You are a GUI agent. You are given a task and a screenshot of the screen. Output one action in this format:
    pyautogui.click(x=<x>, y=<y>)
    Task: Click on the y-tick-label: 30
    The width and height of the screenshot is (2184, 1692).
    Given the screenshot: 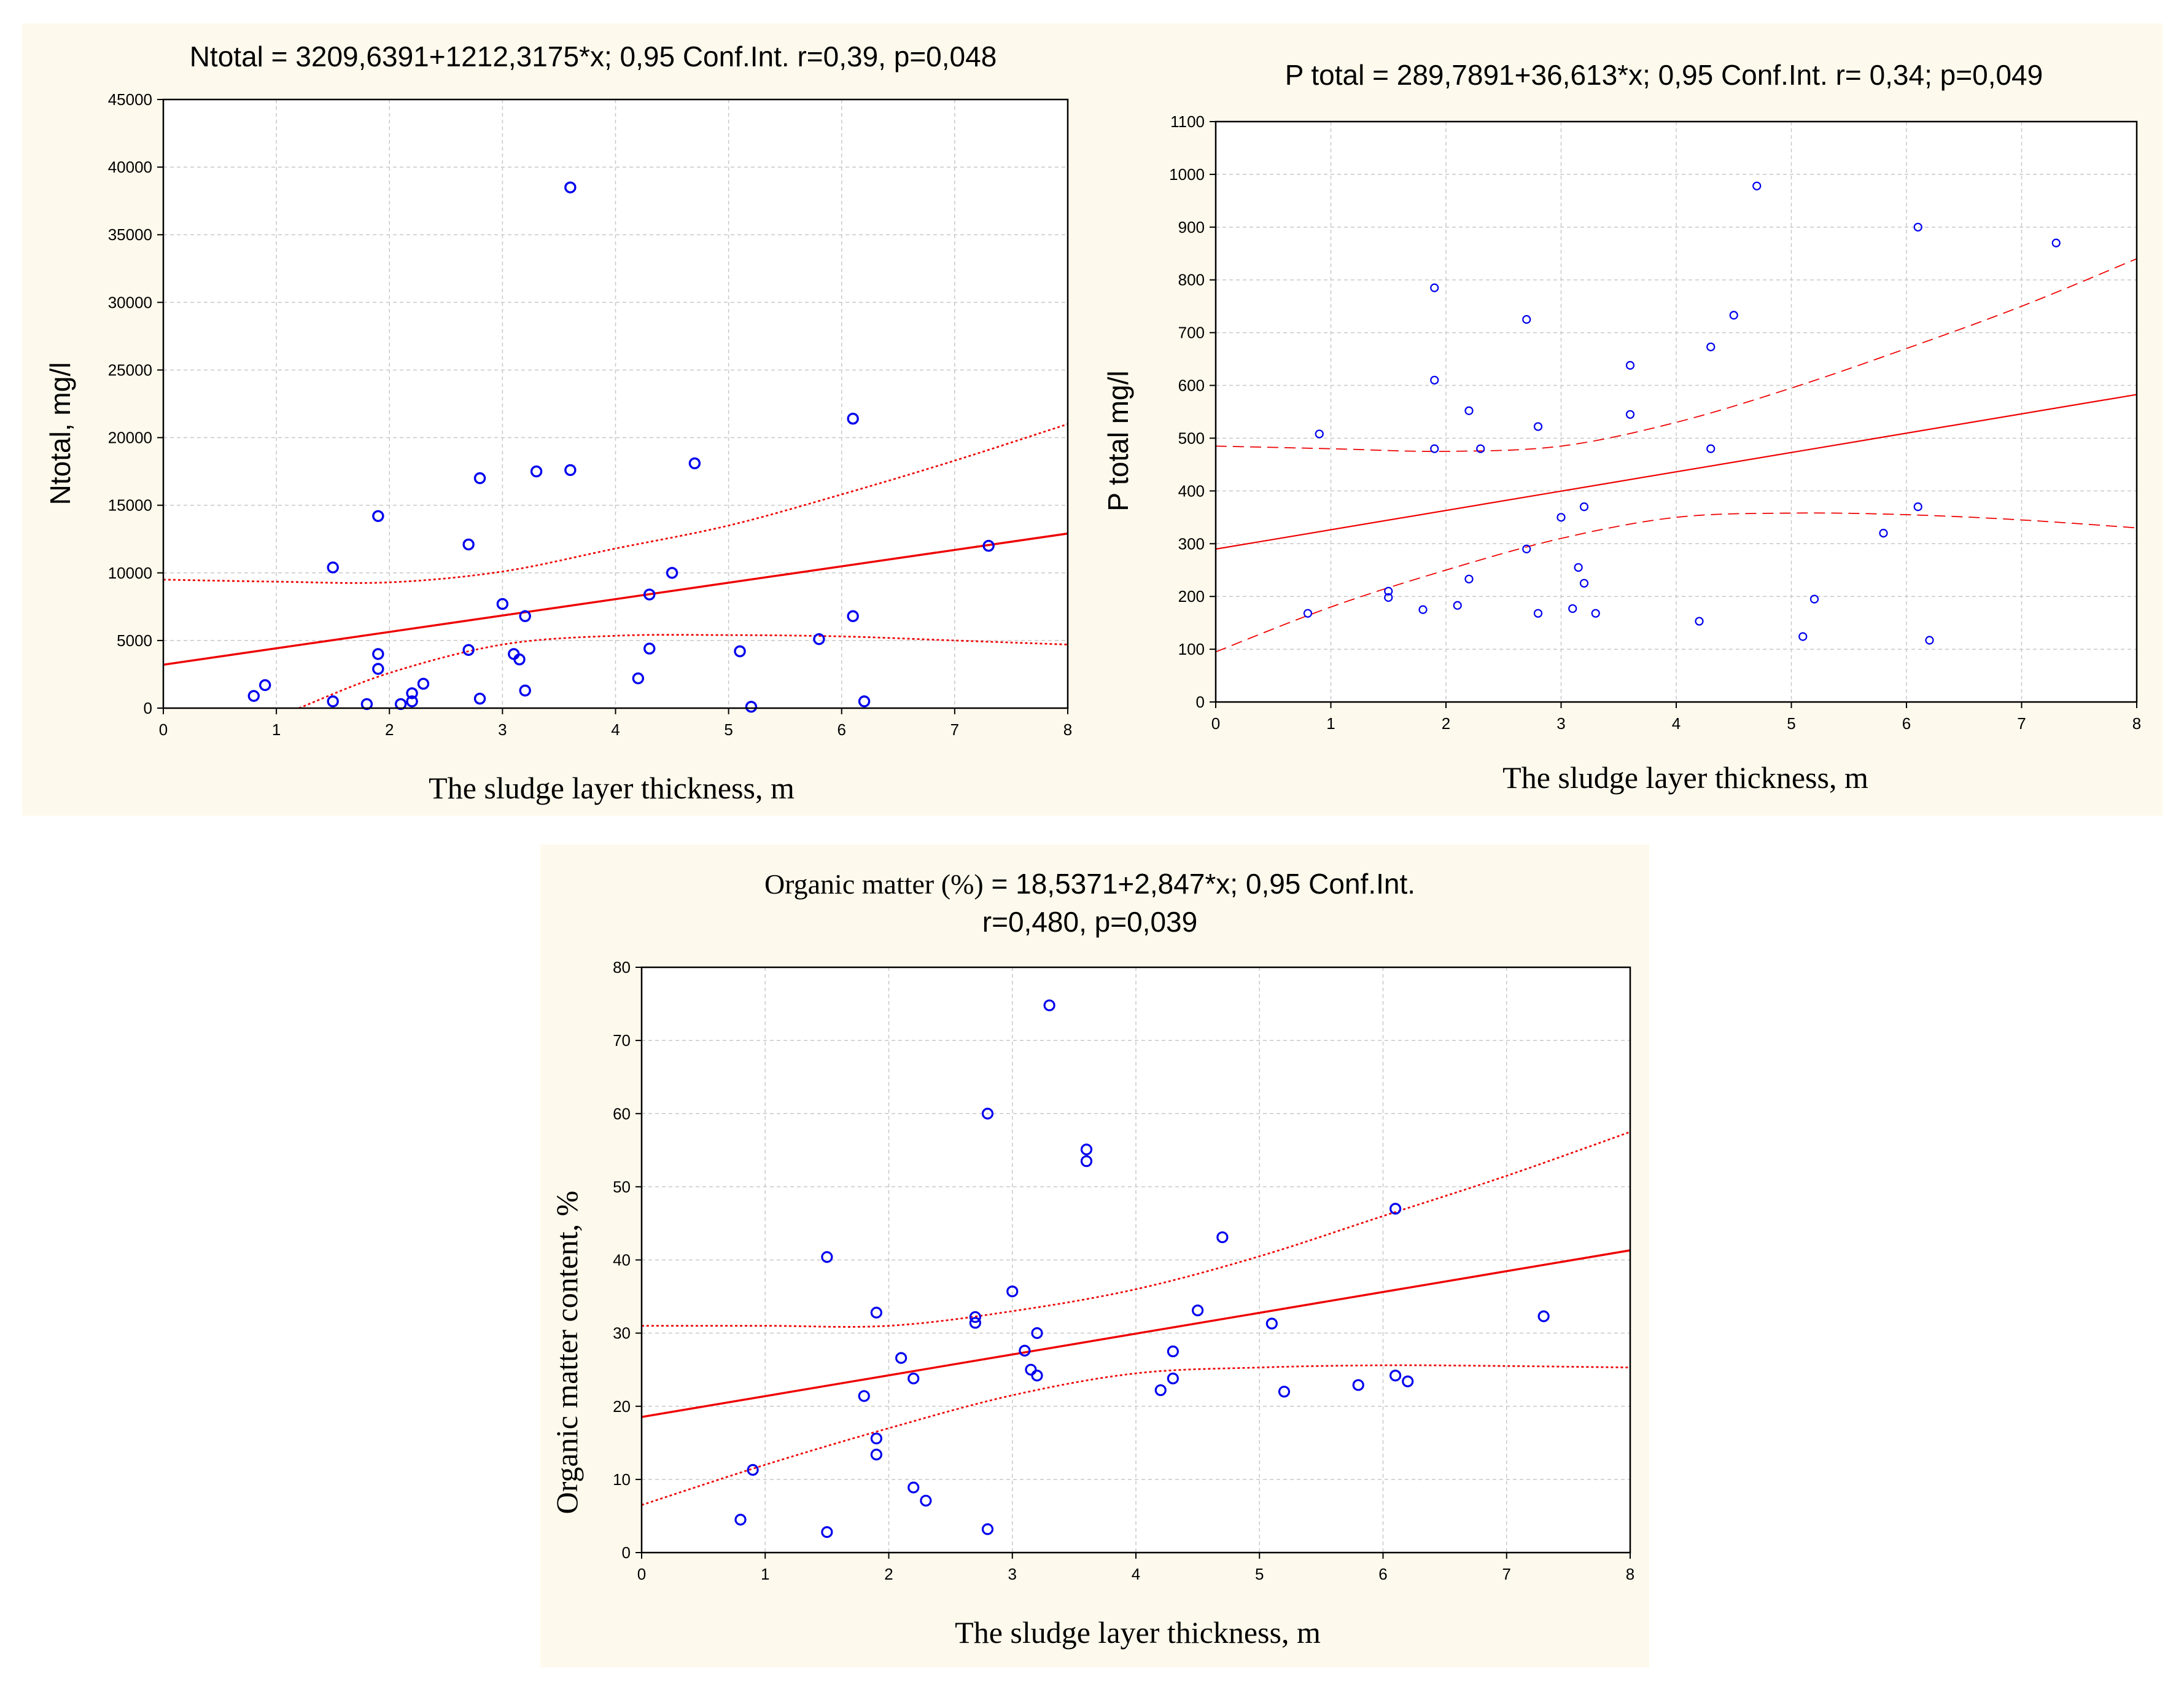 What is the action you would take?
    pyautogui.click(x=622, y=1334)
    